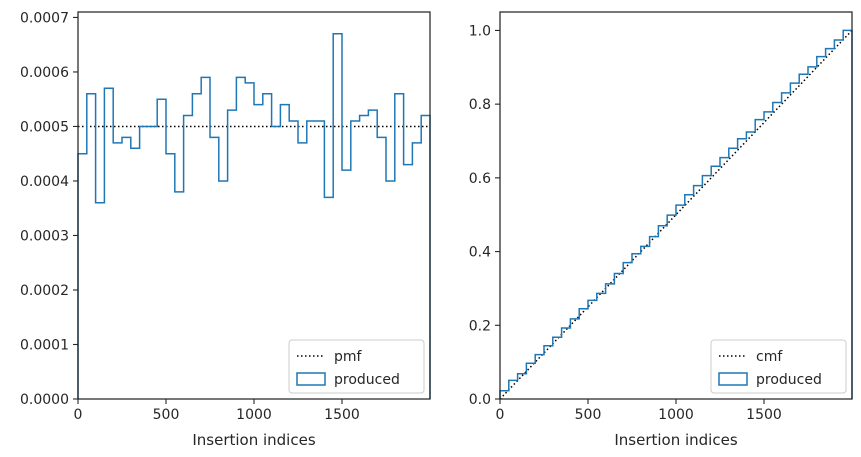 The width and height of the screenshot is (861, 457). What do you see at coordinates (480, 31) in the screenshot?
I see `y-tick-label: 1.0` at bounding box center [480, 31].